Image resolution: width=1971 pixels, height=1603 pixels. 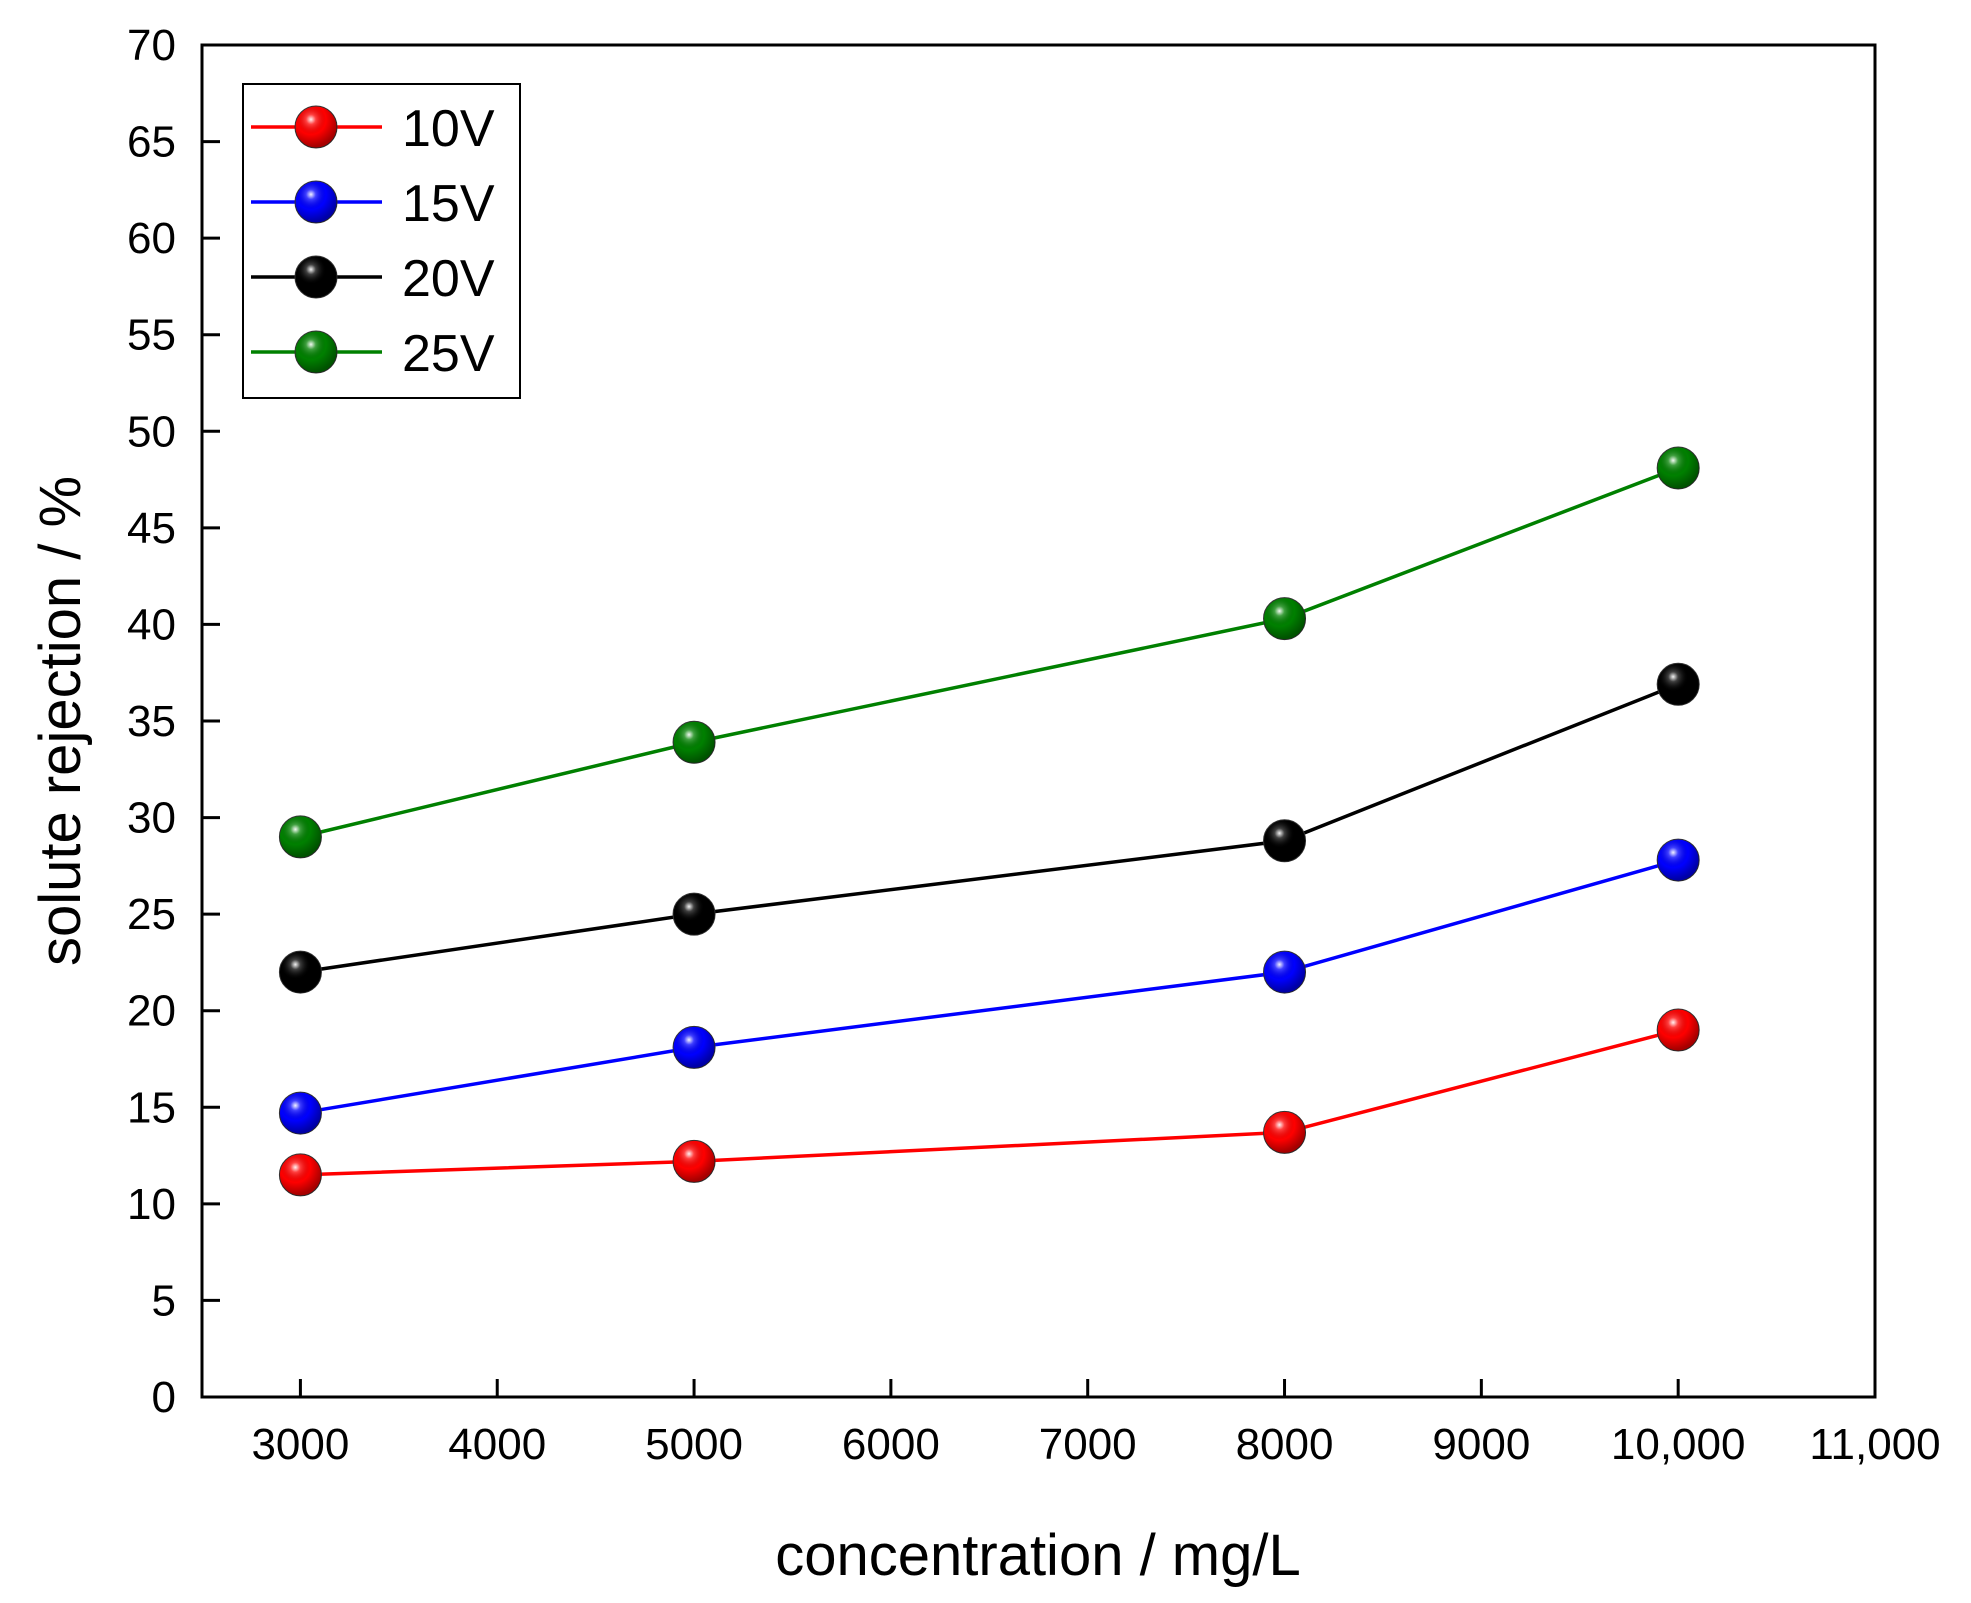 I want to click on legend-box, so click(x=381, y=241).